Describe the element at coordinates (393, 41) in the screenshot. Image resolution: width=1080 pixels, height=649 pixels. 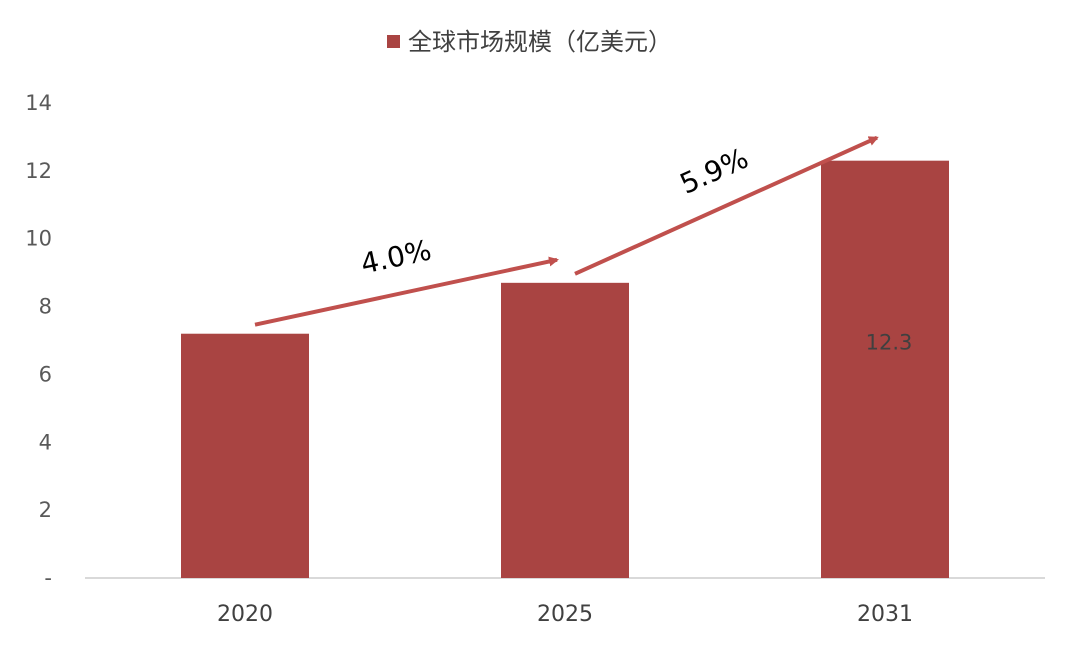
I see `legend-swatch` at that location.